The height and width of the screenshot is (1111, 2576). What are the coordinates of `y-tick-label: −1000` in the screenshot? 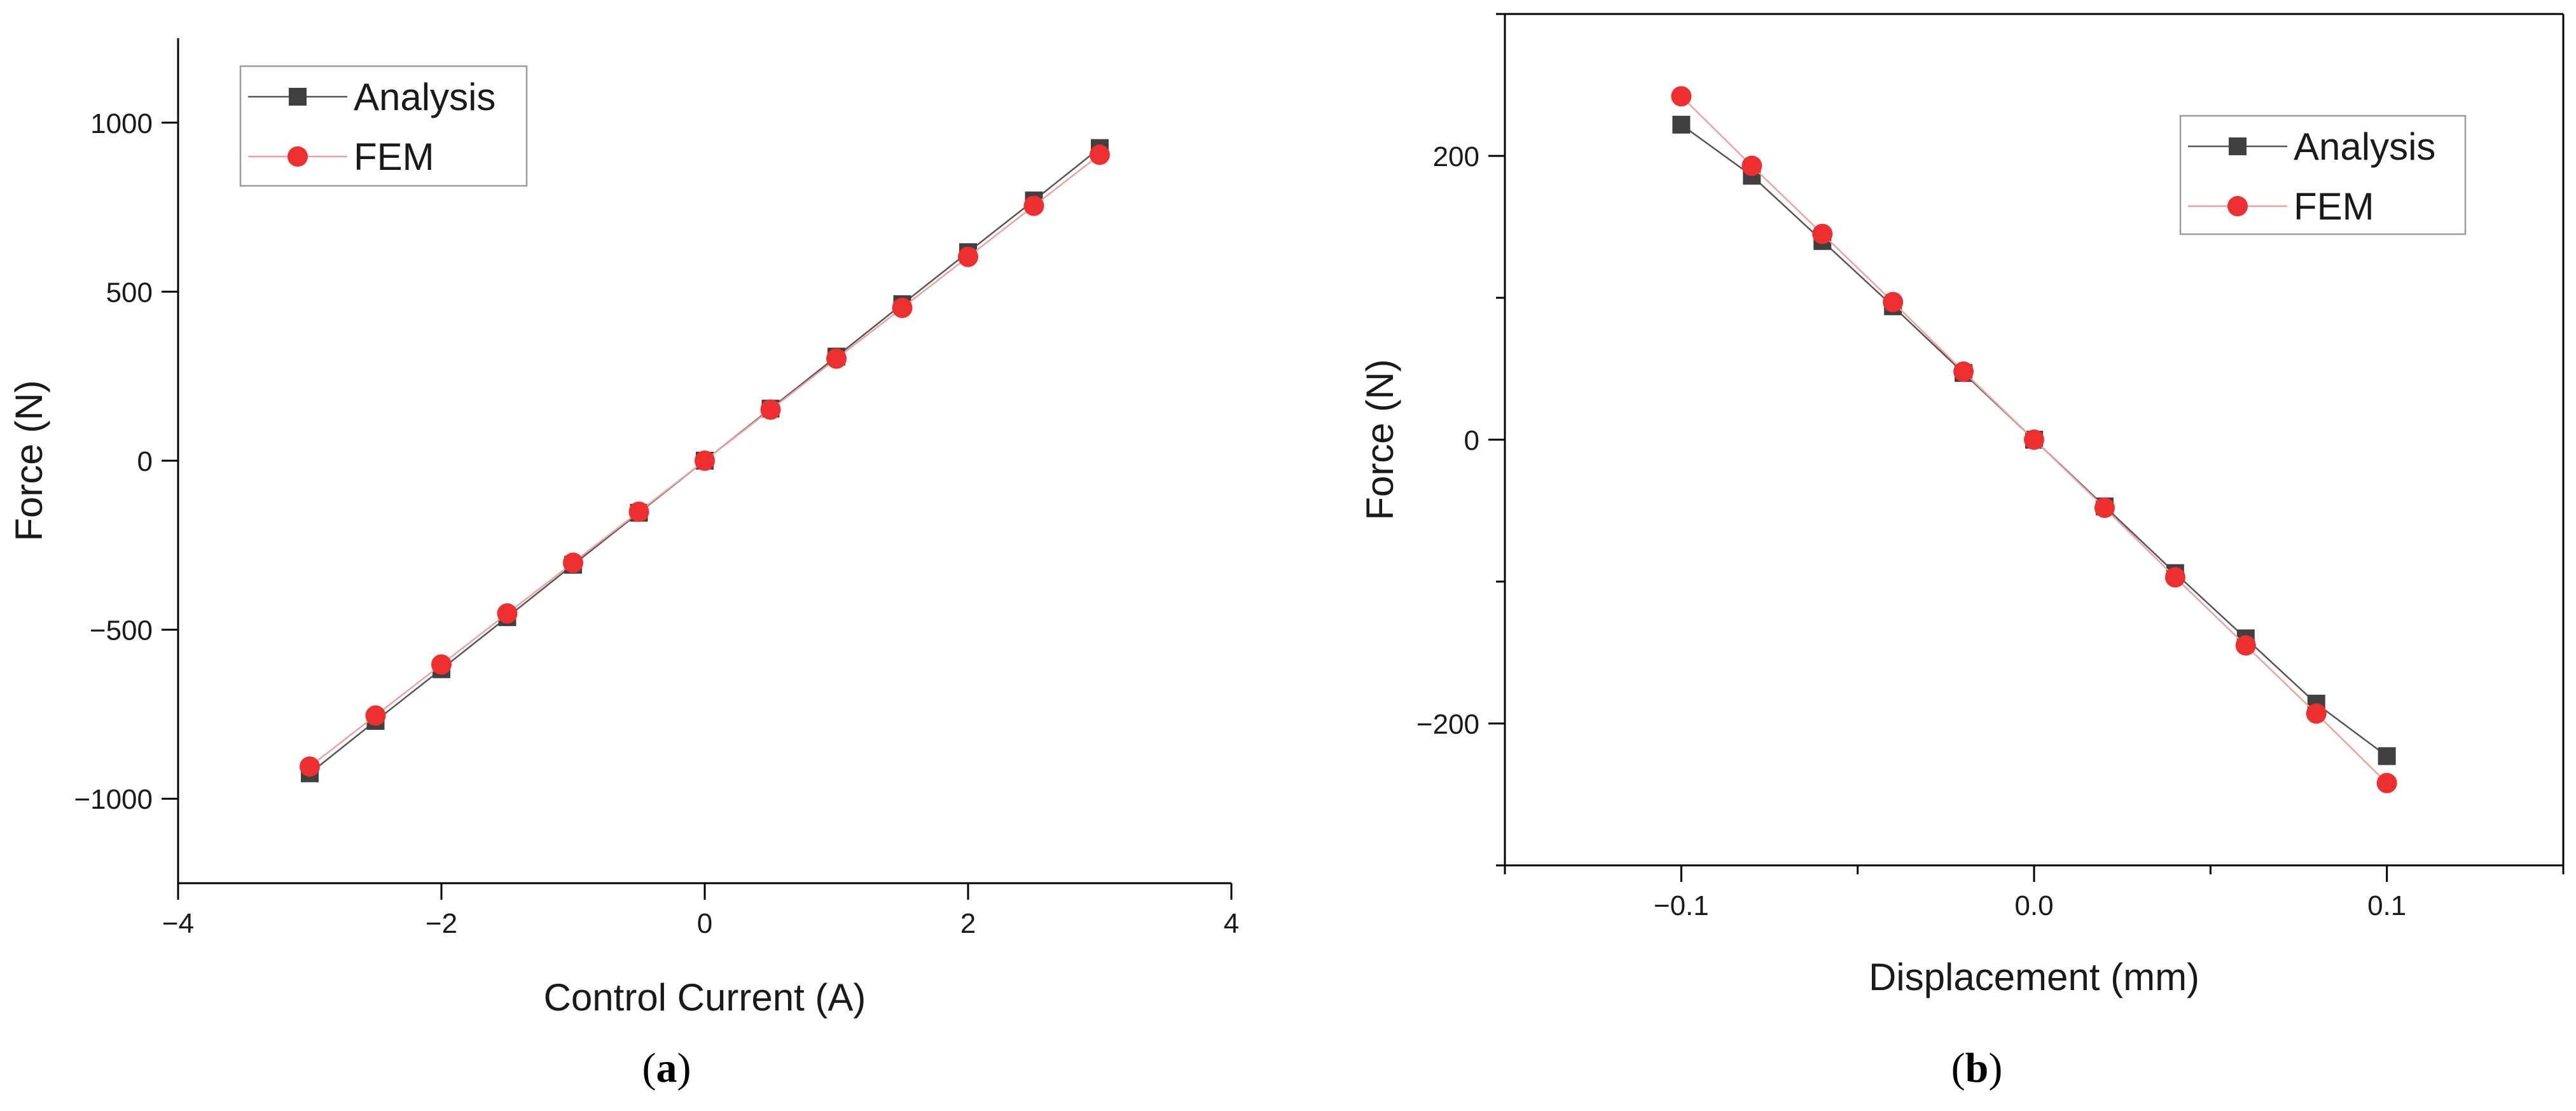 It's located at (113, 799).